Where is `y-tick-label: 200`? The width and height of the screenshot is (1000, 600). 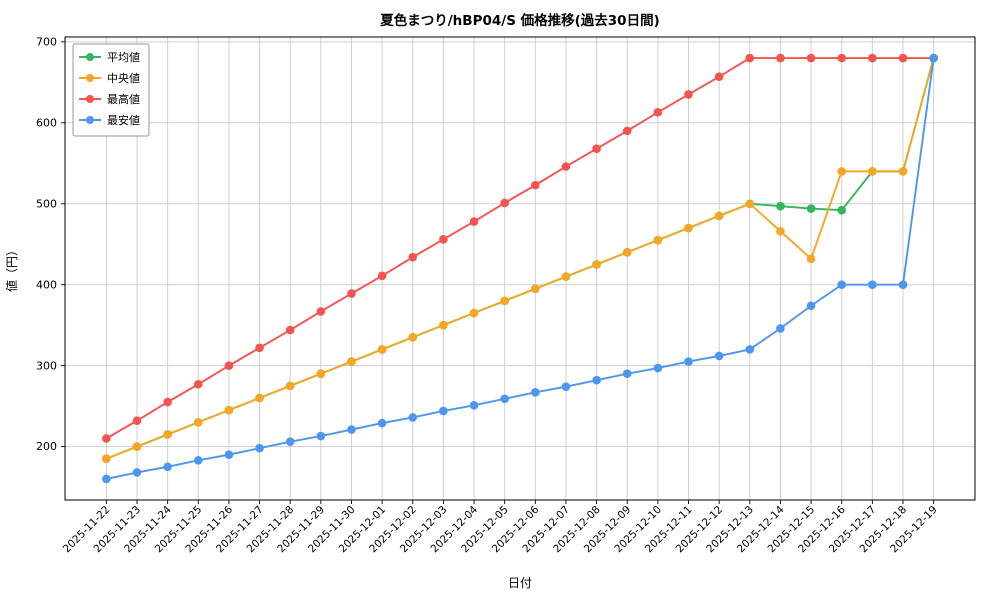
y-tick-label: 200 is located at coordinates (46, 446).